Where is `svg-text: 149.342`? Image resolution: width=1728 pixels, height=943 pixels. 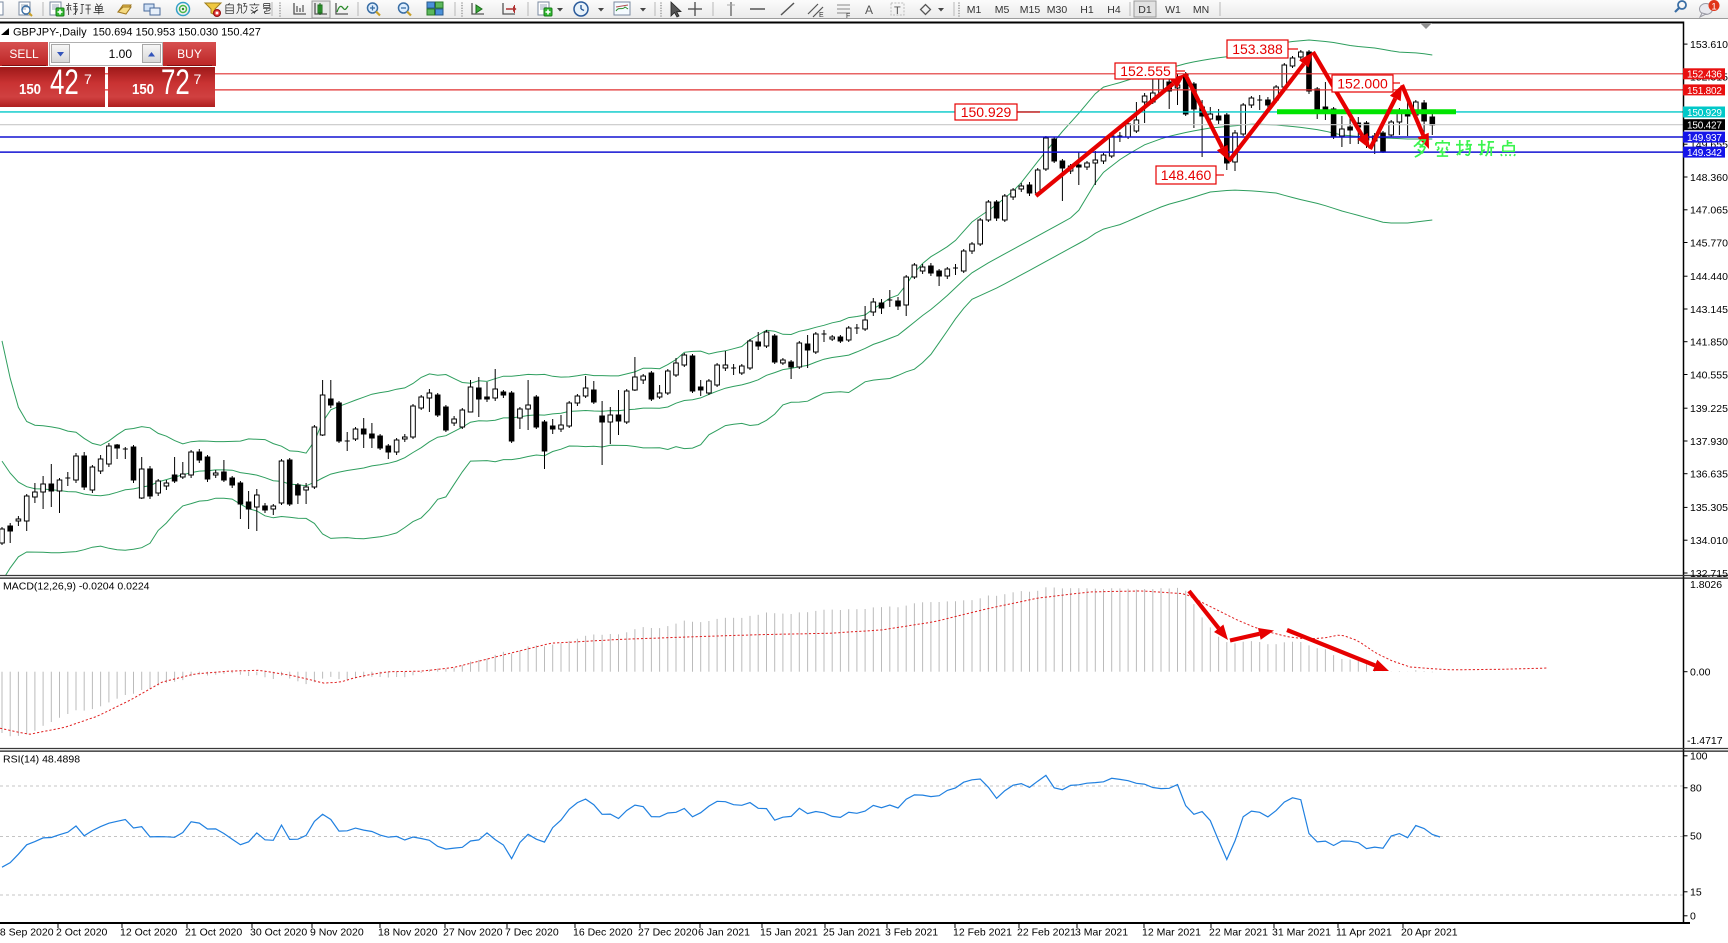 svg-text: 149.342 is located at coordinates (1704, 153).